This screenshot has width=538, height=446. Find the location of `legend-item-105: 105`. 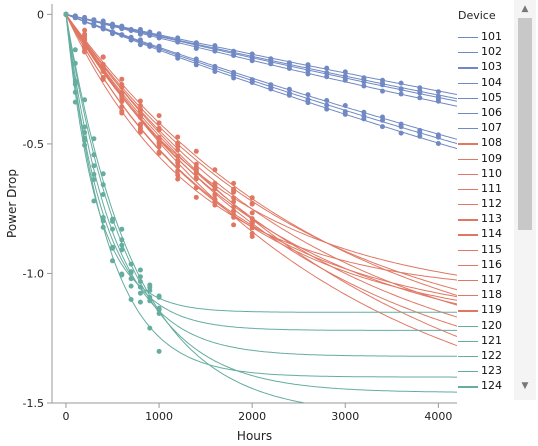

legend-item-105: 105 is located at coordinates (484, 98).